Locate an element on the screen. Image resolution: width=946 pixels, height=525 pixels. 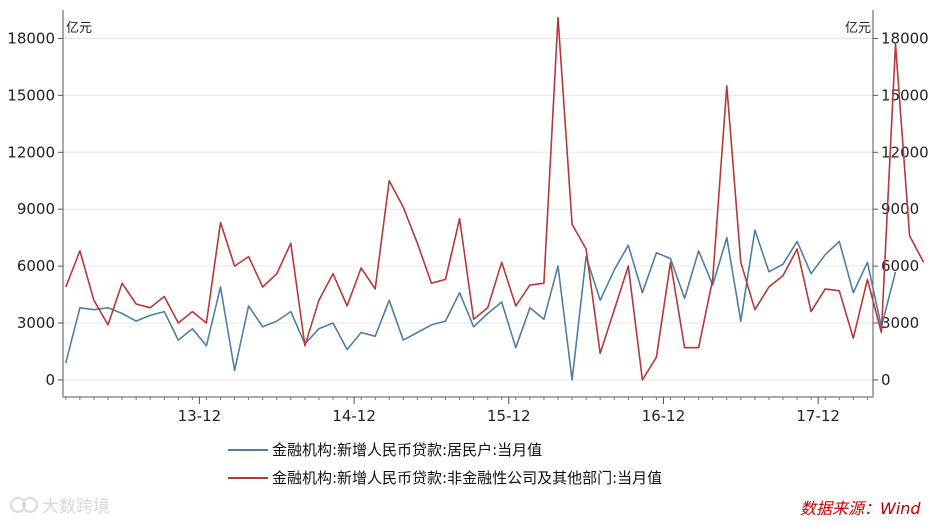
x-tick-label: 14-12 is located at coordinates (354, 416).